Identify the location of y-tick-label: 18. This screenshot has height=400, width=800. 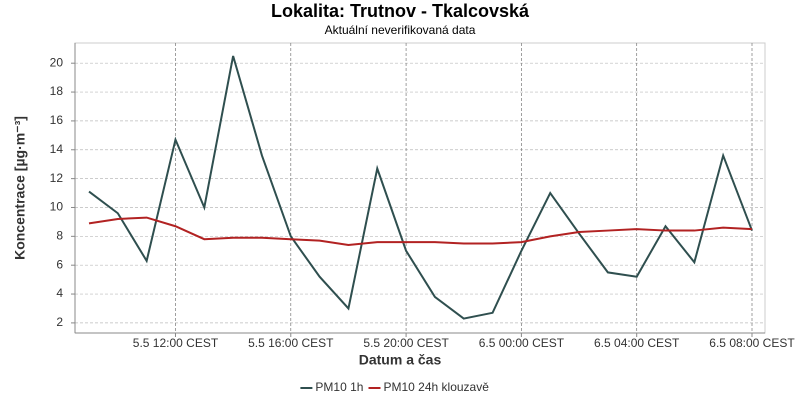
(57, 91).